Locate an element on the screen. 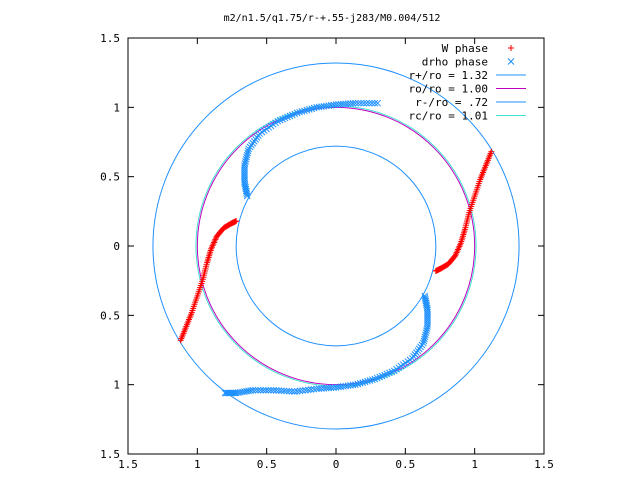 This screenshot has width=640, height=480. legend-entry: W phase is located at coordinates (478, 48).